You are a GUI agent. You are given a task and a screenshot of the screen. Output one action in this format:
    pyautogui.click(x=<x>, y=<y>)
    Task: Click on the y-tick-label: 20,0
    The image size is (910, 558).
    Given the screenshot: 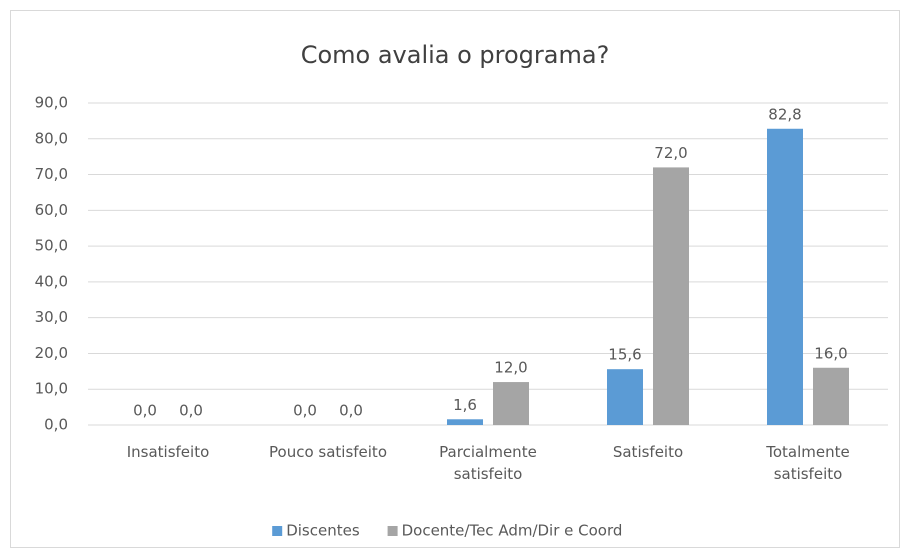 What is the action you would take?
    pyautogui.click(x=51, y=353)
    